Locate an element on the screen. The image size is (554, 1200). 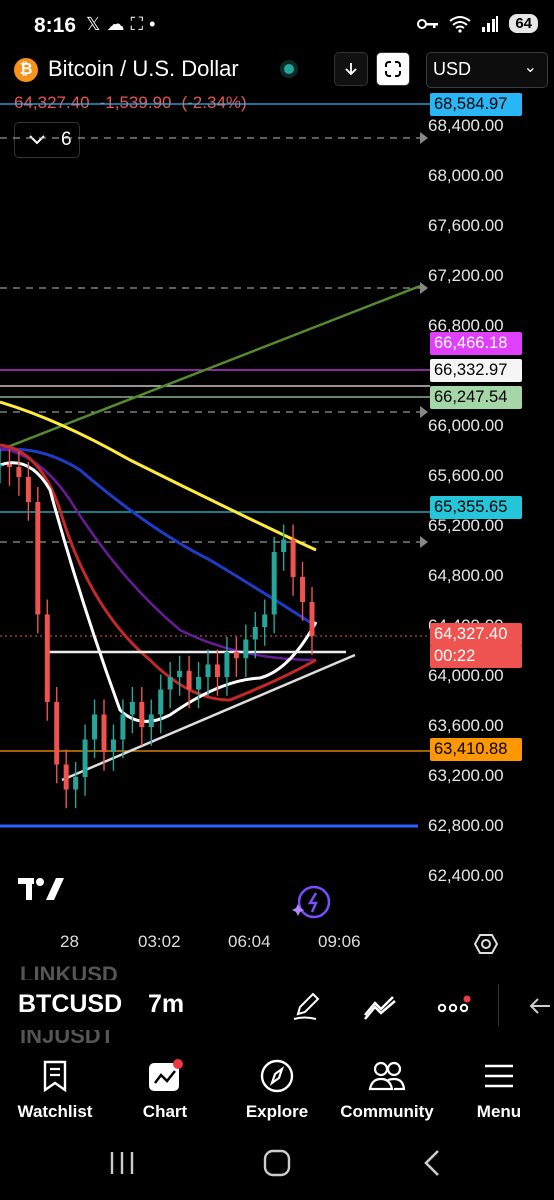
screenshot-icon: ⛶ is located at coordinates (140, 24).